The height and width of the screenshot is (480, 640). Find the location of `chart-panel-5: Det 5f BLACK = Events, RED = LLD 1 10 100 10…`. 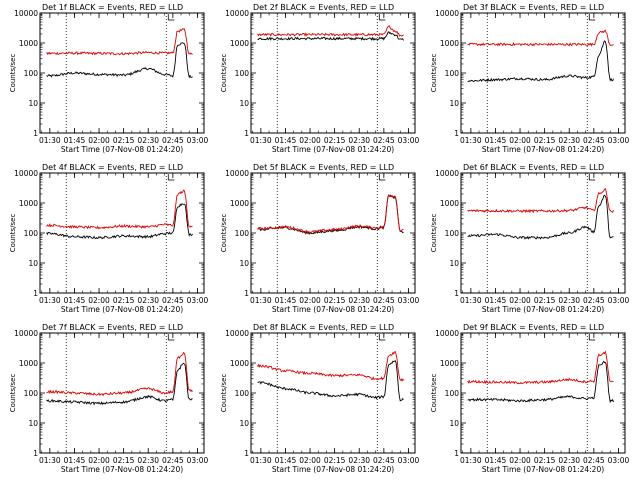

chart-panel-5: Det 5f BLACK = Events, RED = LLD 1 10 100 10… is located at coordinates (319, 238).